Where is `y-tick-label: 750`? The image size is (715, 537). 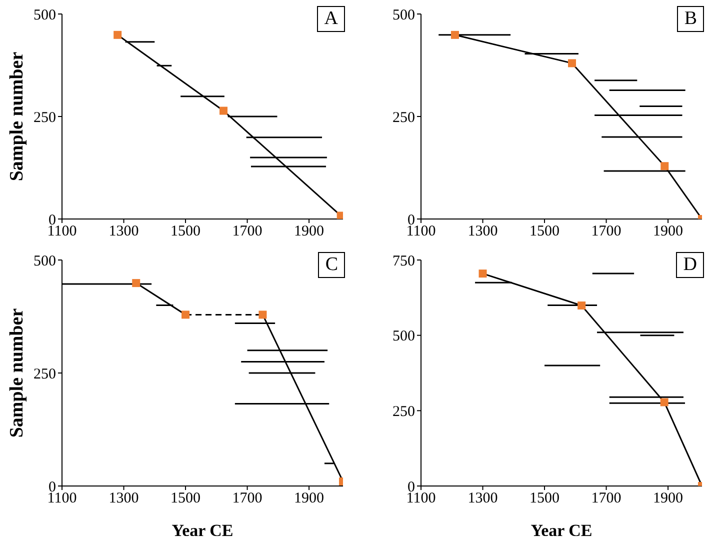
y-tick-label: 750 is located at coordinates (403, 261).